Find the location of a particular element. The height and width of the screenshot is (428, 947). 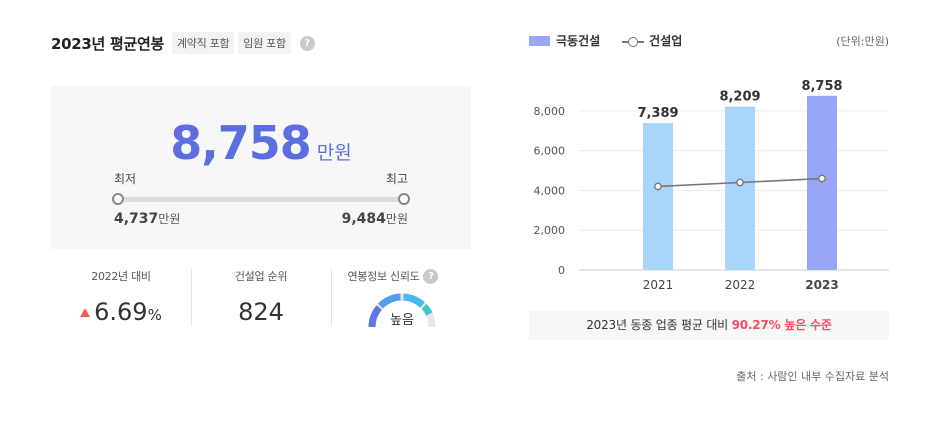

min-salary-unit: 만원 is located at coordinates (169, 219).